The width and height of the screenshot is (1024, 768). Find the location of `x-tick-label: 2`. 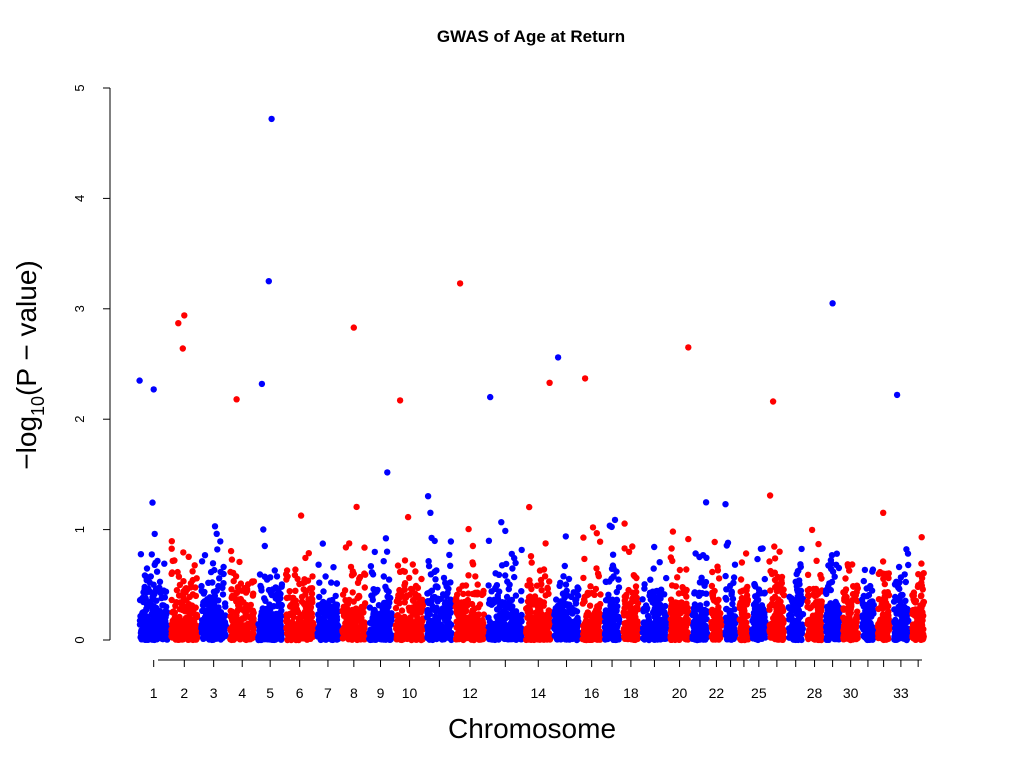

x-tick-label: 2 is located at coordinates (184, 693).